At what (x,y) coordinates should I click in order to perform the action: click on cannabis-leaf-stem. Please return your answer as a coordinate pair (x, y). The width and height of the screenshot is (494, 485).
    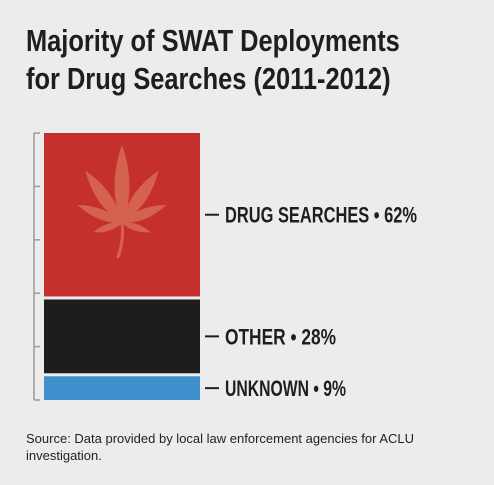
    Looking at the image, I should click on (120, 240).